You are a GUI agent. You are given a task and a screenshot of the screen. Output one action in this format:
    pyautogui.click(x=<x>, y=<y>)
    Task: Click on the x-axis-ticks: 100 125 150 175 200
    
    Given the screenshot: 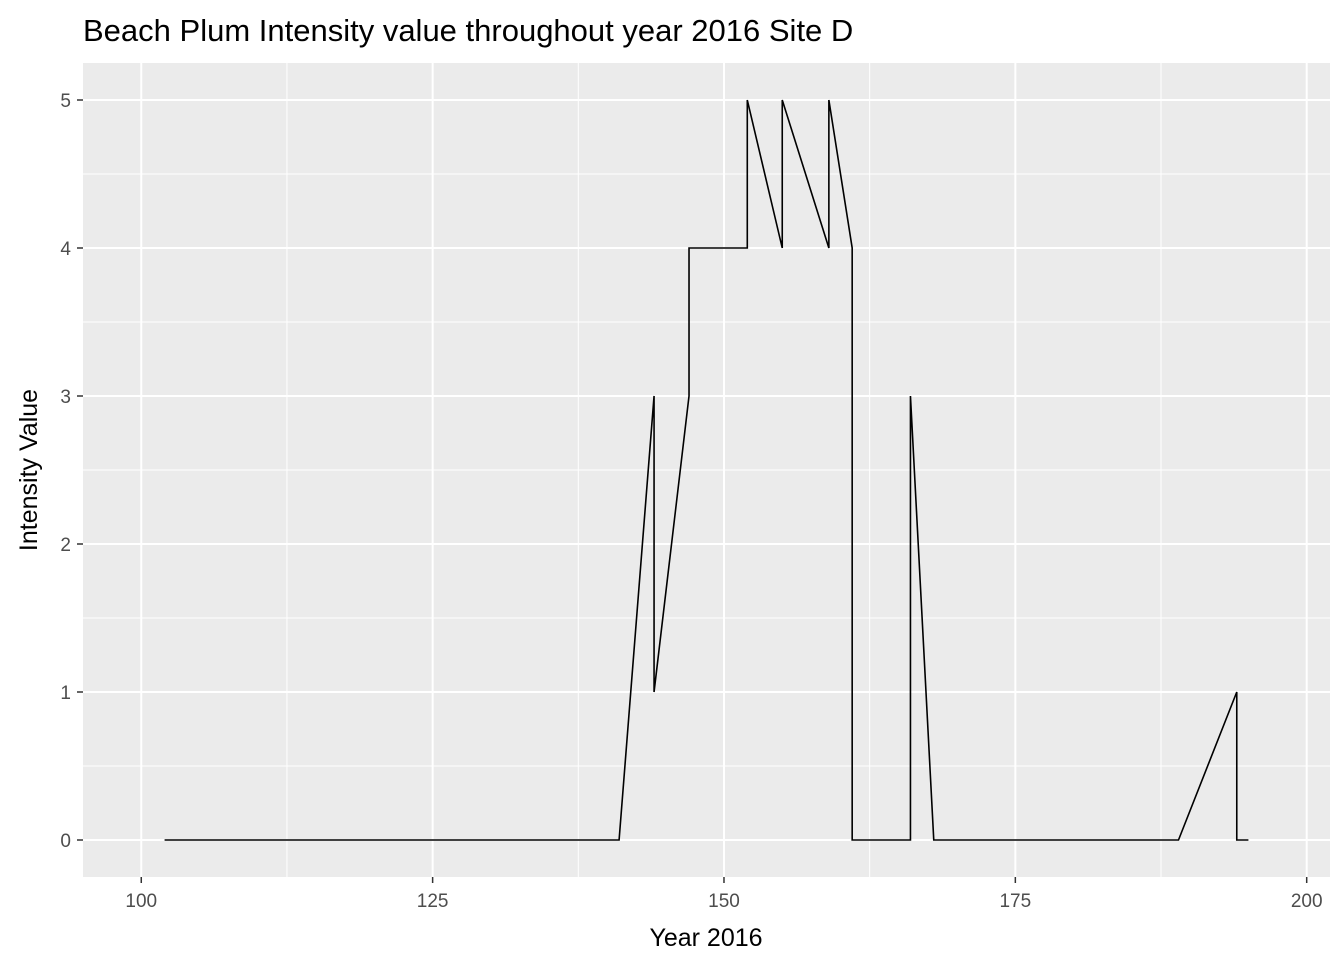 What is the action you would take?
    pyautogui.click(x=724, y=894)
    